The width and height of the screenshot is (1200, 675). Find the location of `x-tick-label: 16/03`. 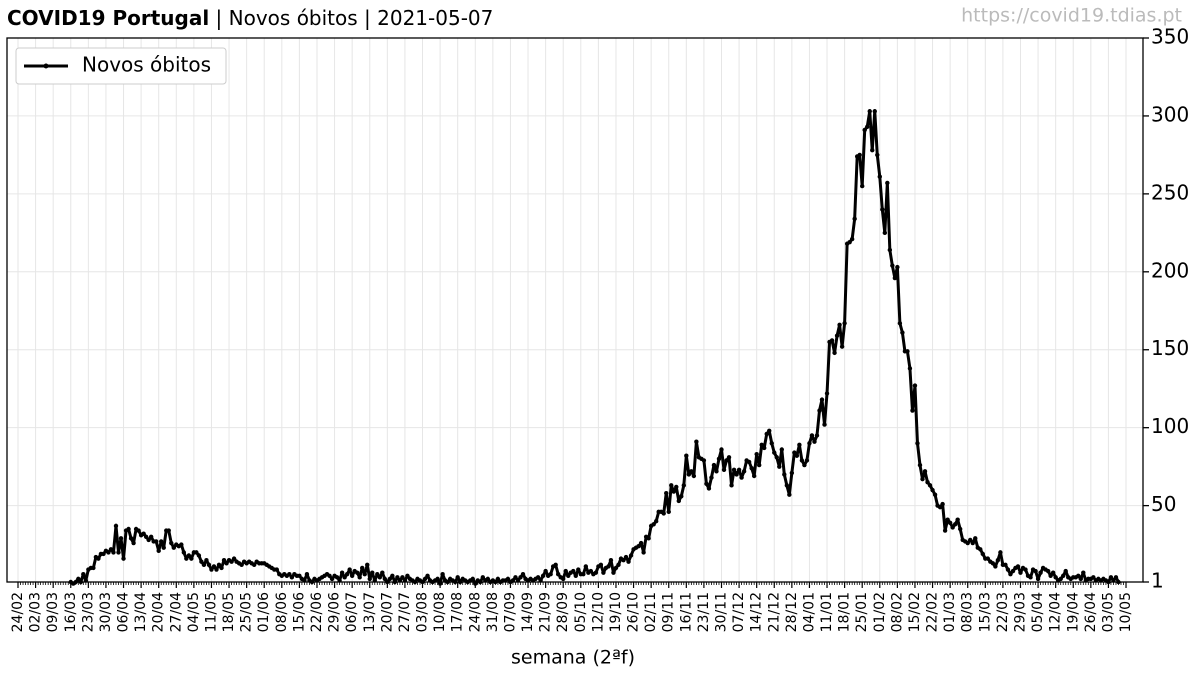

x-tick-label: 16/03 is located at coordinates (71, 612).